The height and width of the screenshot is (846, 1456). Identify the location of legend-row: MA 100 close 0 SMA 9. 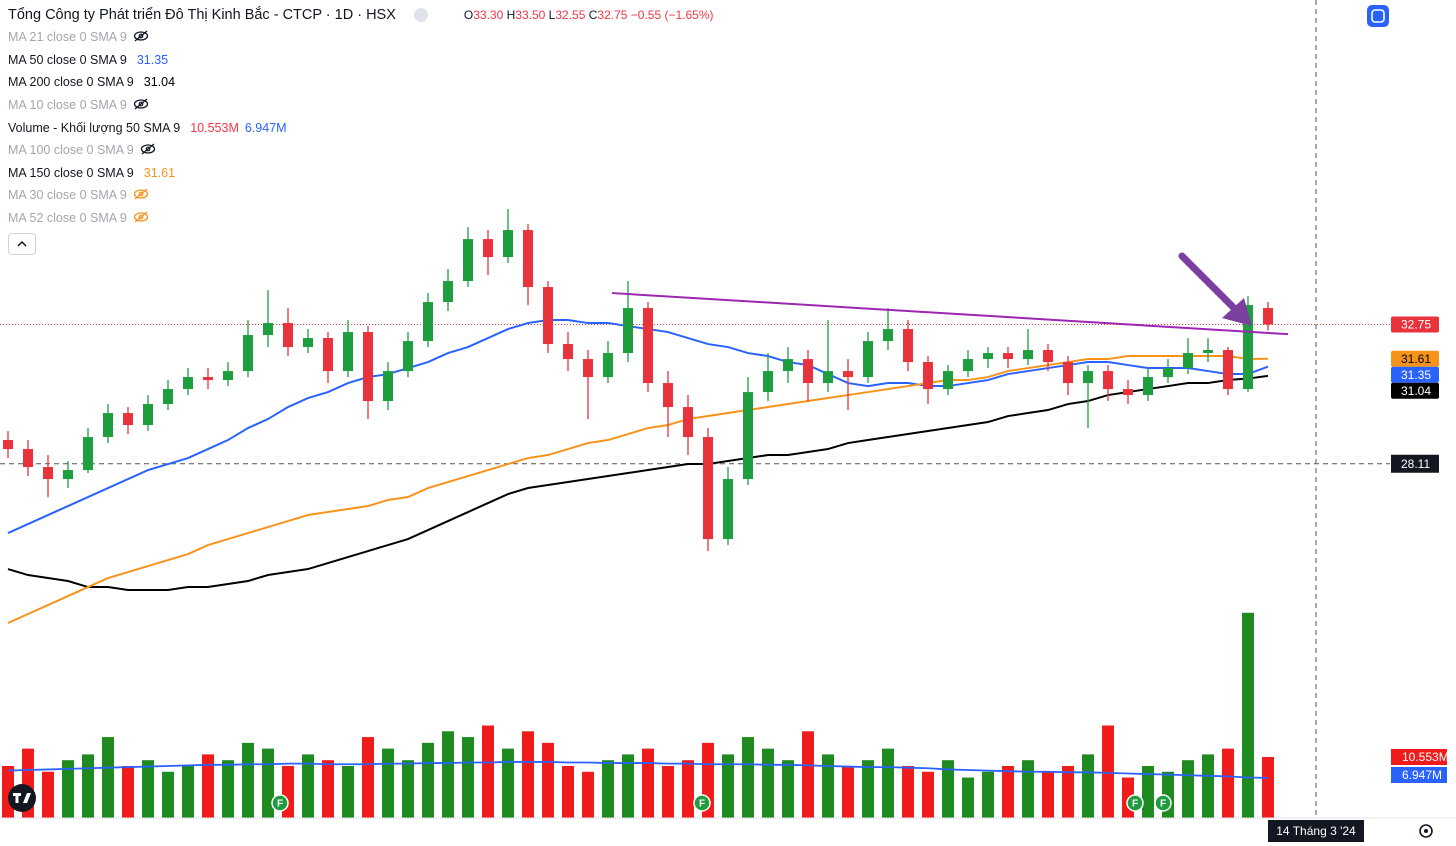
(361, 150).